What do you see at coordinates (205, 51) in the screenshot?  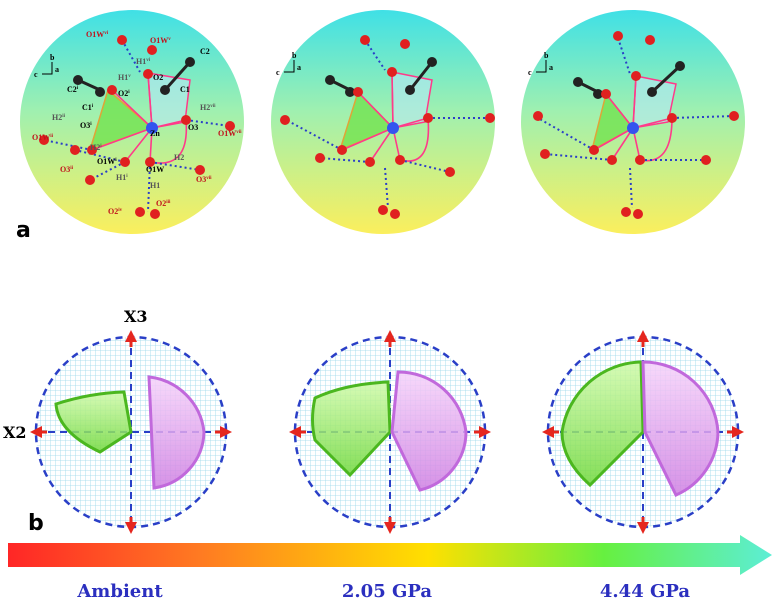 I see `atom-label: C2` at bounding box center [205, 51].